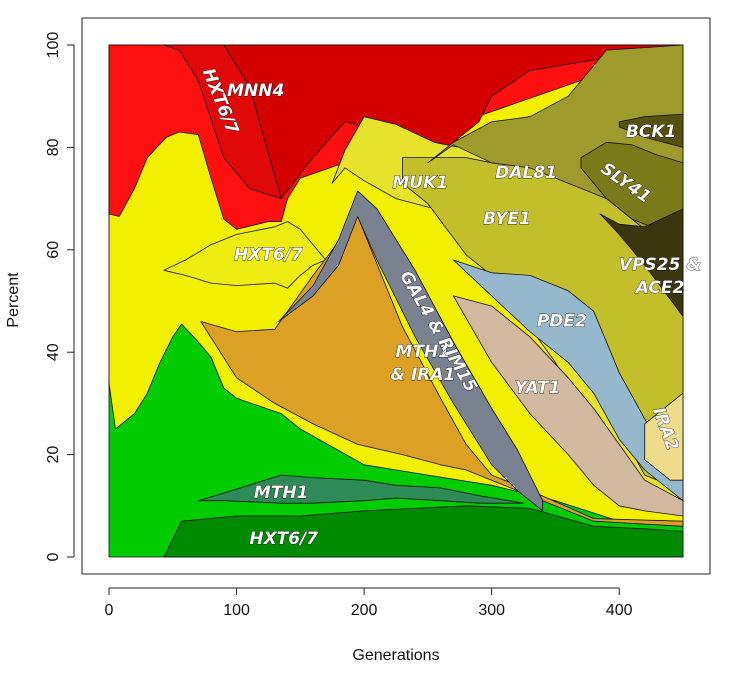 Image resolution: width=750 pixels, height=676 pixels. I want to click on y-tick-label: 40, so click(53, 352).